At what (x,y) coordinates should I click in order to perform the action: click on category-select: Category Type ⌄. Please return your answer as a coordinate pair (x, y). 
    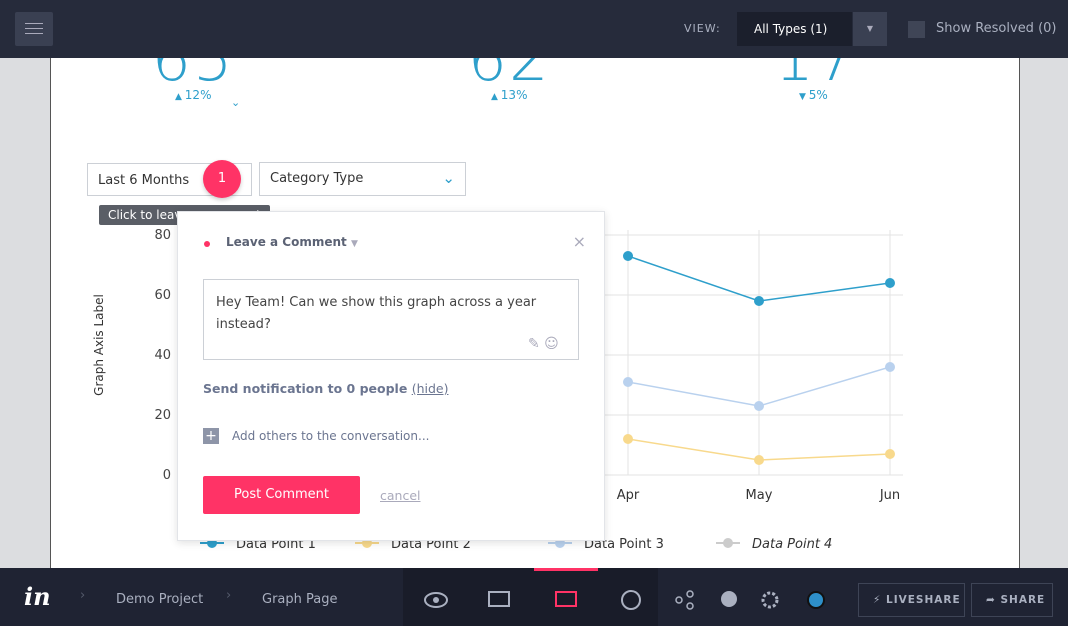
    Looking at the image, I should click on (362, 179).